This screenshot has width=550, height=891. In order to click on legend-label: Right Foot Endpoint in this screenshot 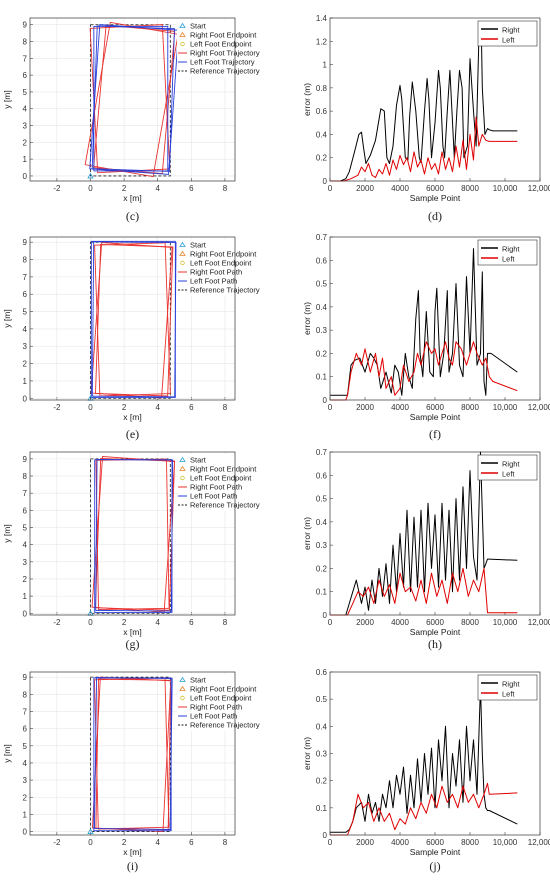, I will do `click(223, 689)`.